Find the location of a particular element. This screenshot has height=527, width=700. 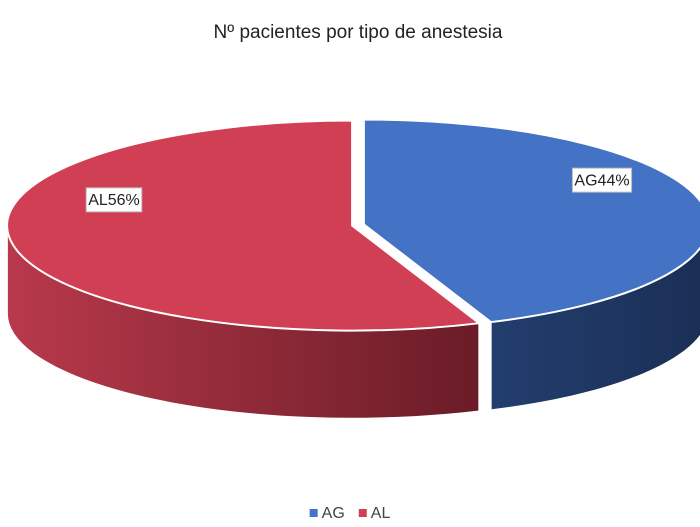

data-label: AL56% is located at coordinates (114, 200).